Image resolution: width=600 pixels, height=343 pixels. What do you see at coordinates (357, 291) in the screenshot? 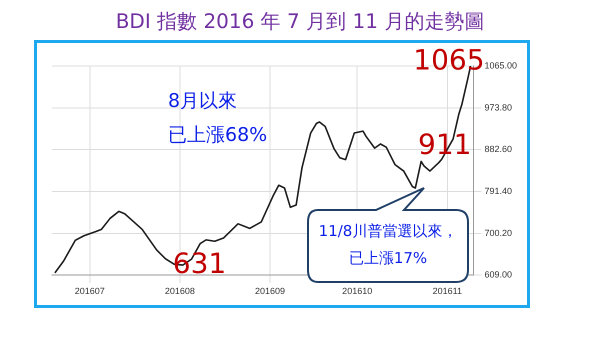
I see `x-tick-label: 201610` at bounding box center [357, 291].